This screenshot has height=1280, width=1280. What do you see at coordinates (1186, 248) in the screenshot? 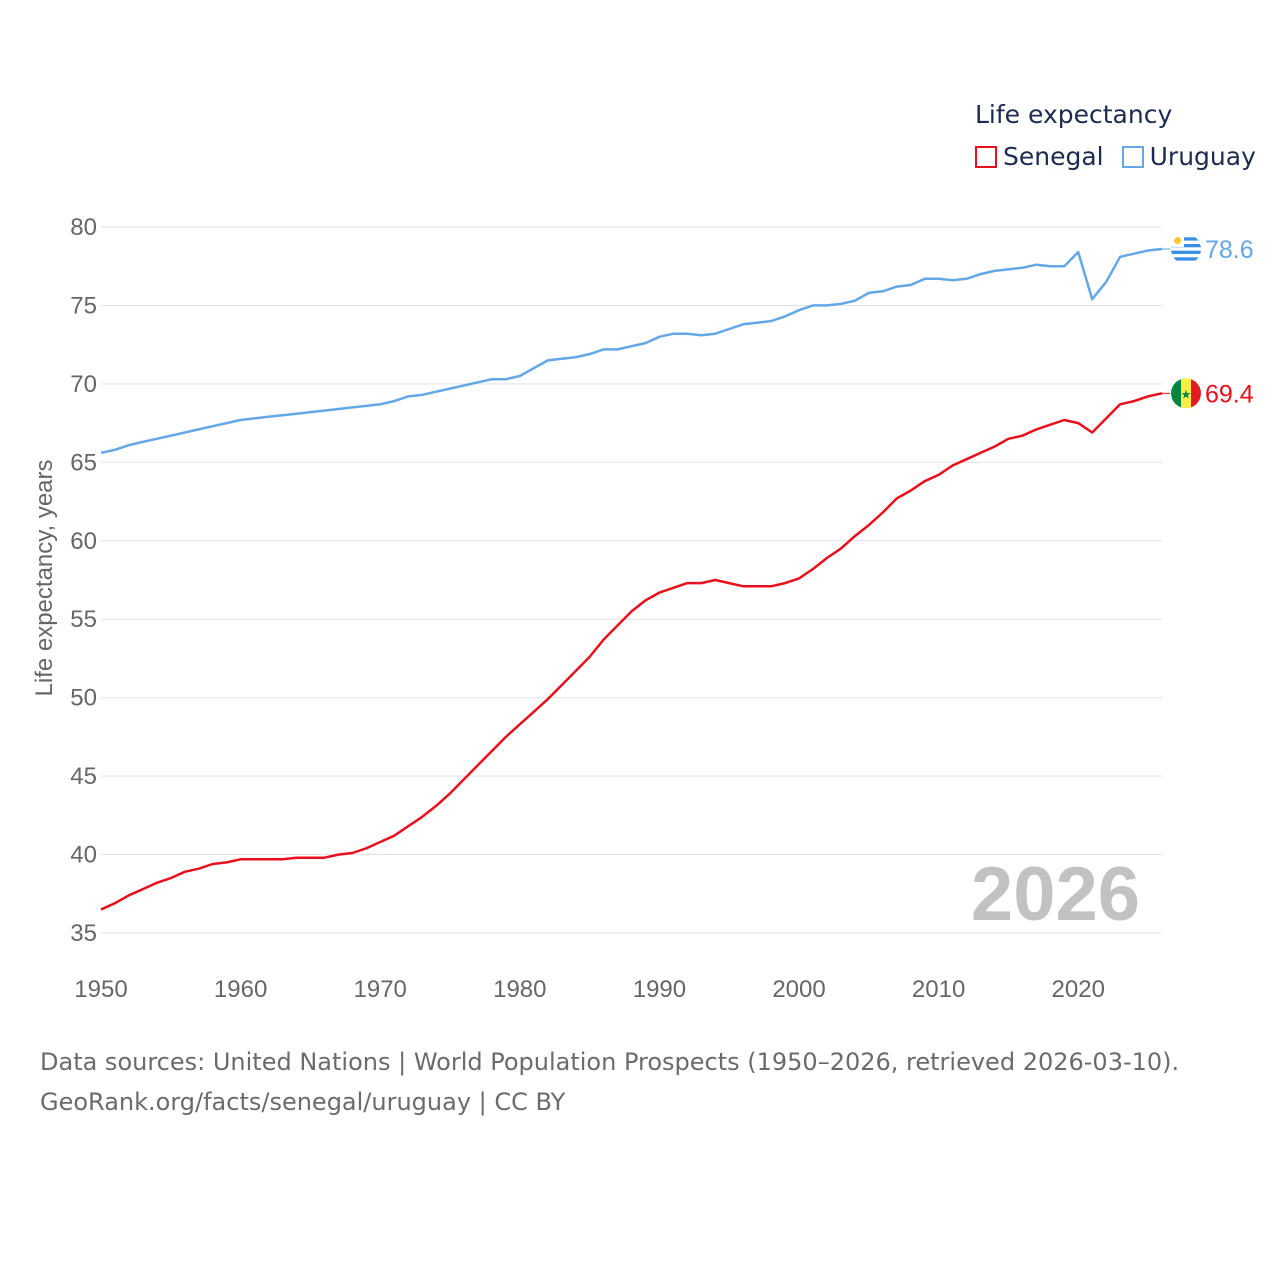
I see `uruguay-flag-icon` at bounding box center [1186, 248].